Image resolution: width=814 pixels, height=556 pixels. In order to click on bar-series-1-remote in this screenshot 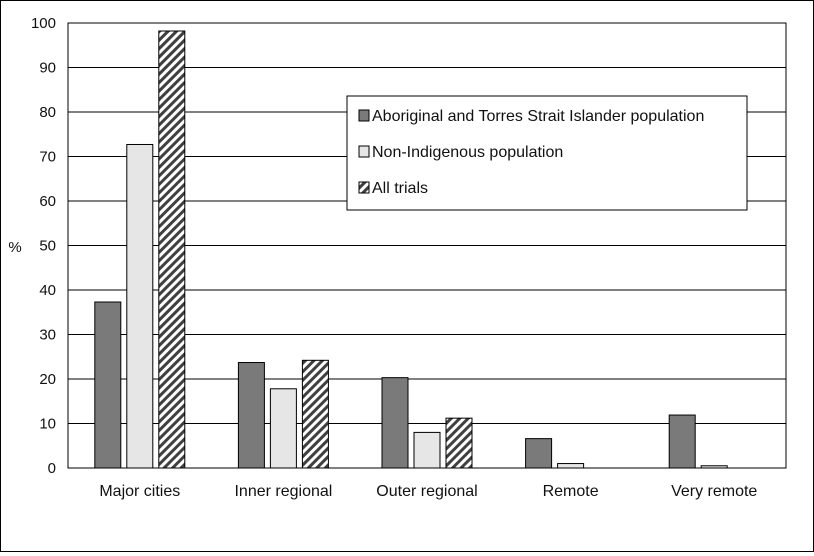, I will do `click(571, 466)`.